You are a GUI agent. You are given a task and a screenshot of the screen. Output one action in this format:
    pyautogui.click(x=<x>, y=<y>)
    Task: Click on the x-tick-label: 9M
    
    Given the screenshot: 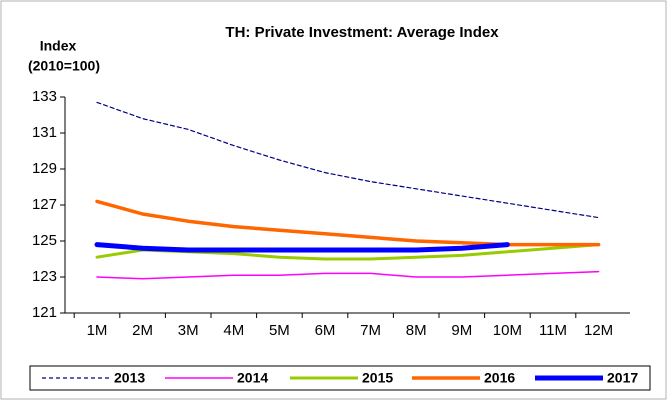 What is the action you would take?
    pyautogui.click(x=461, y=330)
    